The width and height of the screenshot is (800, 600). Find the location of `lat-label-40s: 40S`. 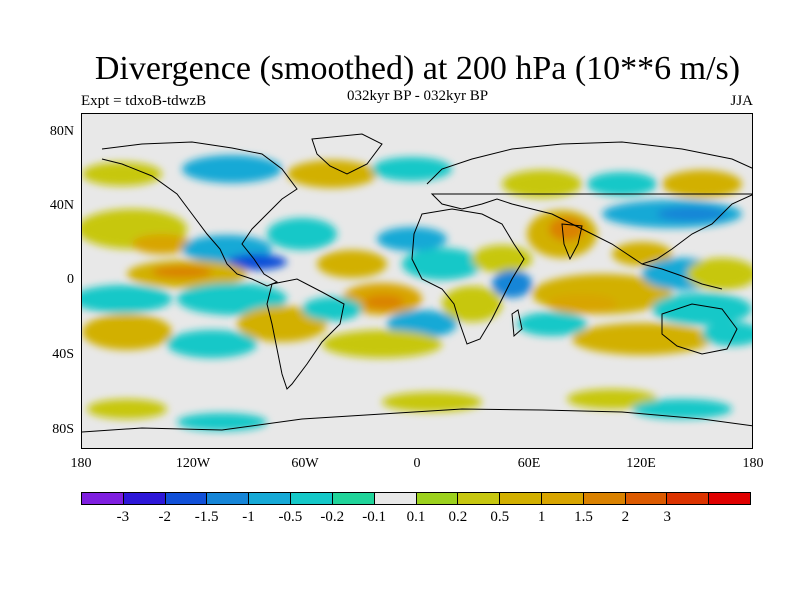

lat-label-40s: 40S is located at coordinates (63, 354).